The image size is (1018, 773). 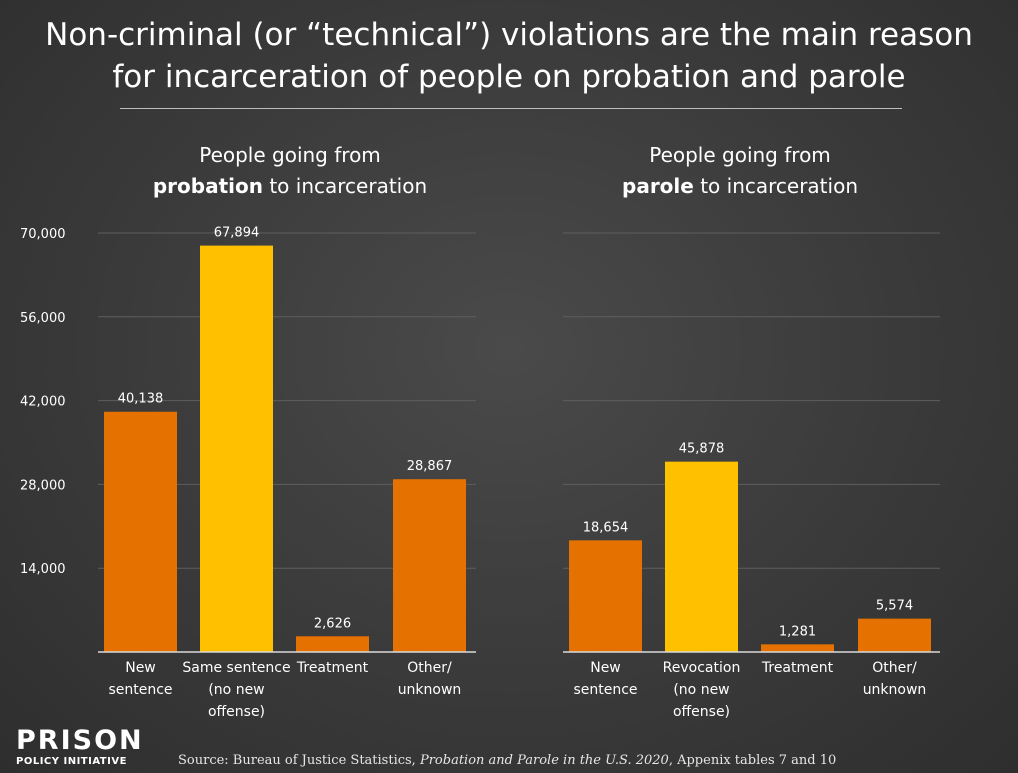 I want to click on right-panel-title-rest: to incarceration, so click(x=775, y=186).